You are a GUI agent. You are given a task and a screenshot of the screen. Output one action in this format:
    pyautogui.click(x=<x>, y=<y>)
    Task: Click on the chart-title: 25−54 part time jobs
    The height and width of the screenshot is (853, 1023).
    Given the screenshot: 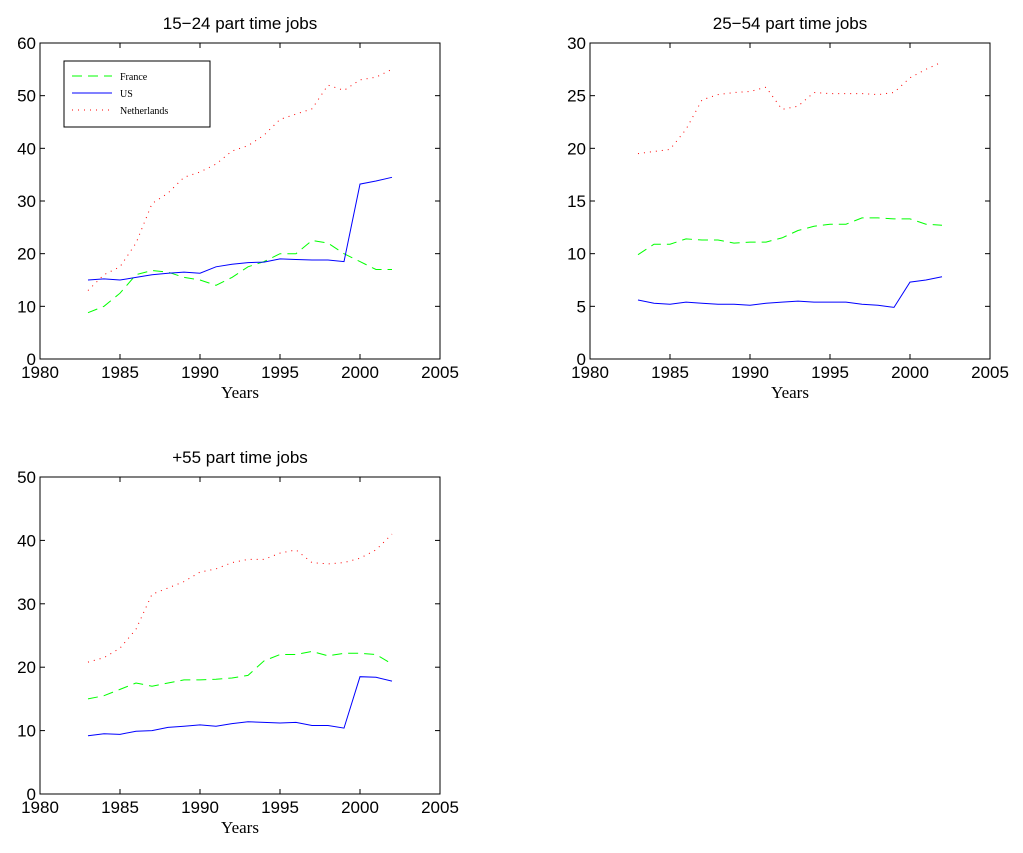 What is the action you would take?
    pyautogui.click(x=790, y=23)
    